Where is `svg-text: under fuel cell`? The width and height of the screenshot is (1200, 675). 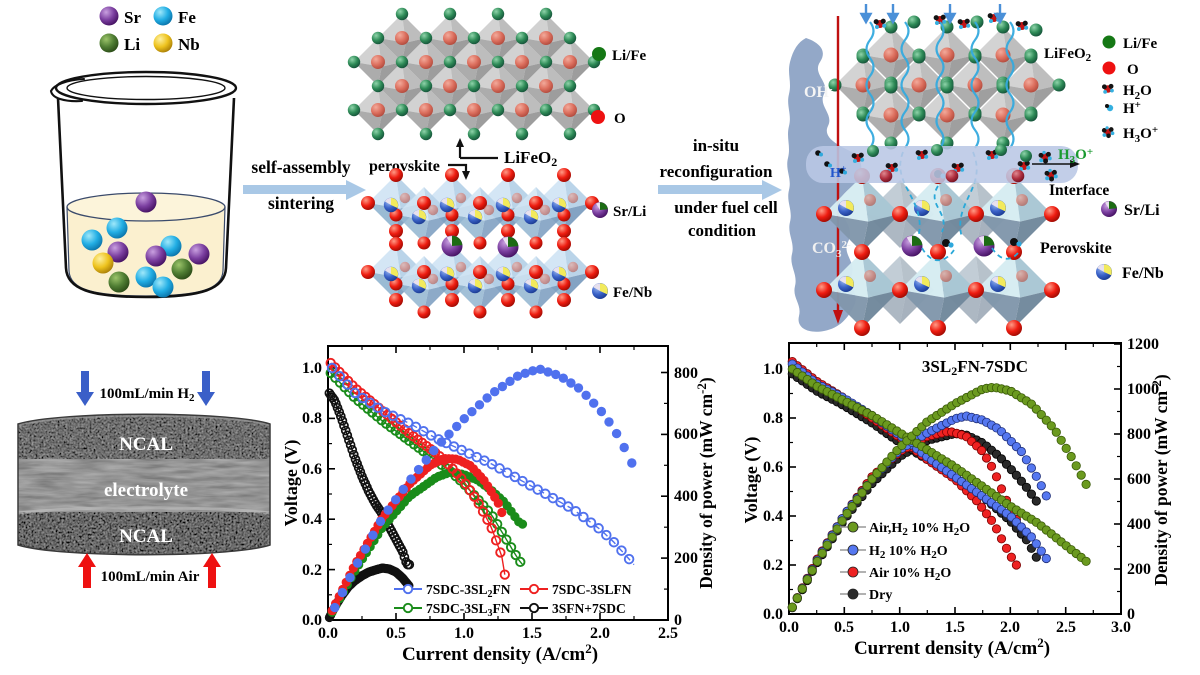
svg-text: under fuel cell is located at coordinates (726, 207).